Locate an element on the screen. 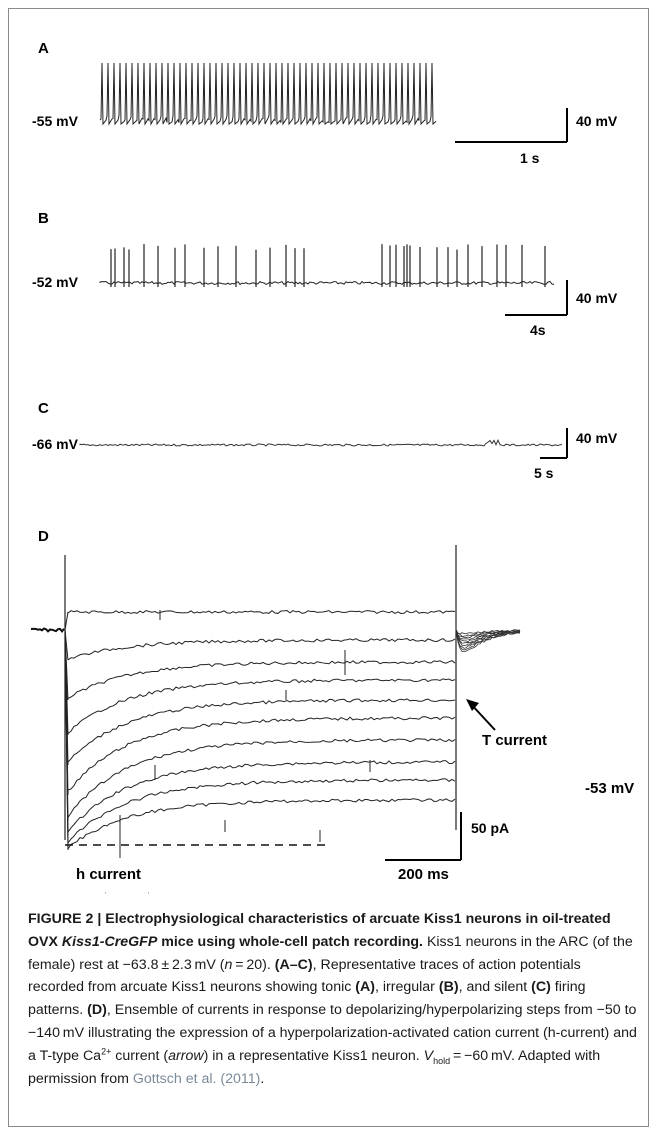 The image size is (657, 1143). caption-text-10: = −60 mV. Adapted with permission from is located at coordinates (314, 1067).